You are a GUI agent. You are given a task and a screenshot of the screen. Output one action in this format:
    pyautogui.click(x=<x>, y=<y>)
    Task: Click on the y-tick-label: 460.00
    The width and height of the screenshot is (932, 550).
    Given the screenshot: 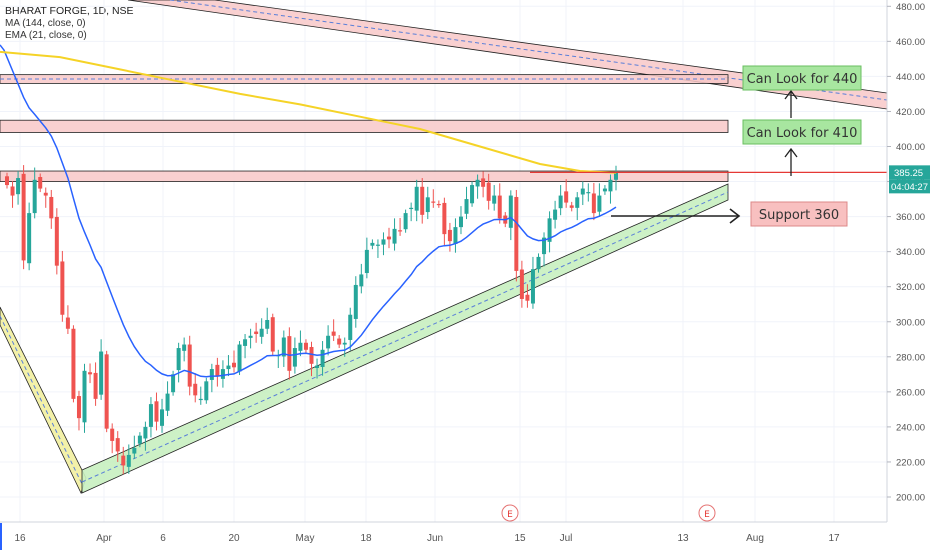 What is the action you would take?
    pyautogui.click(x=910, y=42)
    